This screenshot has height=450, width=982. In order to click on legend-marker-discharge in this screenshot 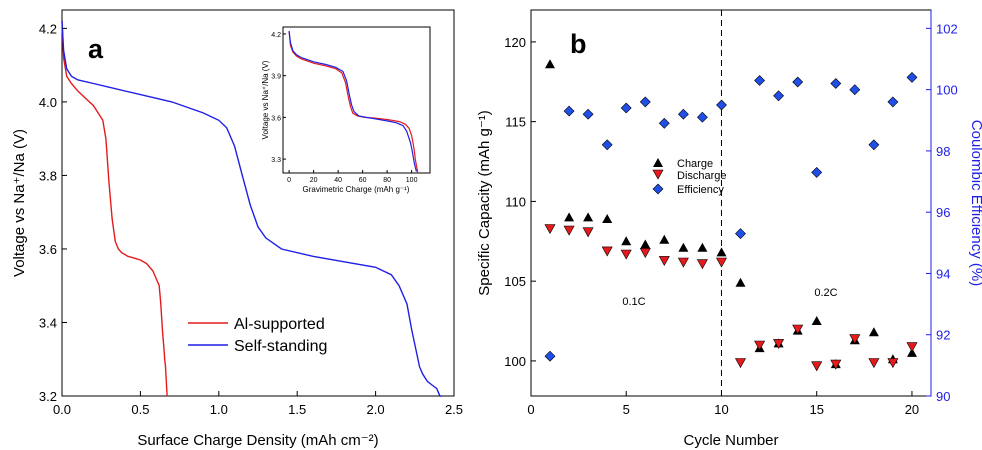, I will do `click(658, 174)`.